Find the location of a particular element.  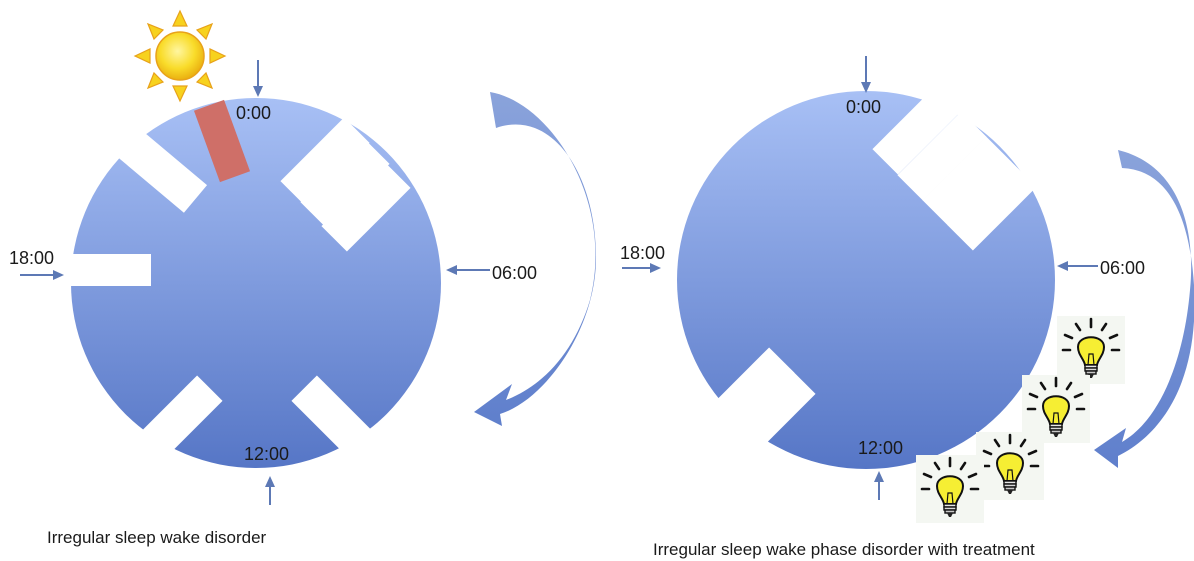

left-clockwise-arrow is located at coordinates (535, 259).